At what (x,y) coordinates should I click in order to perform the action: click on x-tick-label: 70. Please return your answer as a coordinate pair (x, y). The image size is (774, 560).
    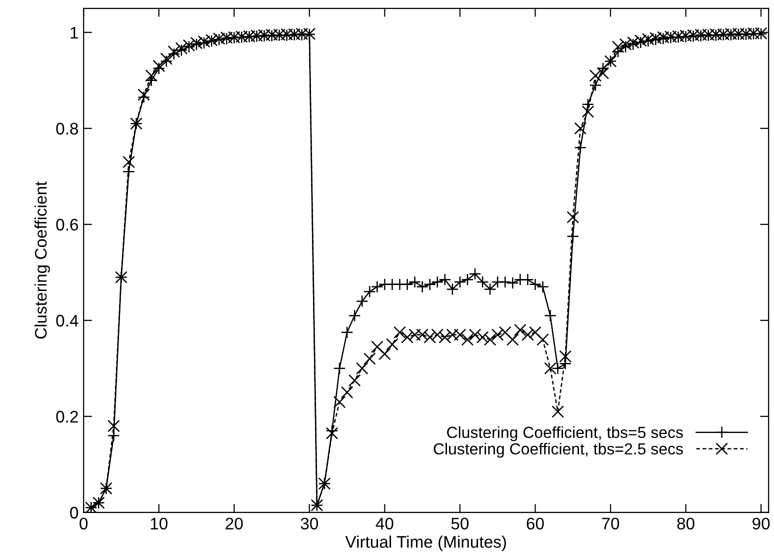
    Looking at the image, I should click on (611, 524).